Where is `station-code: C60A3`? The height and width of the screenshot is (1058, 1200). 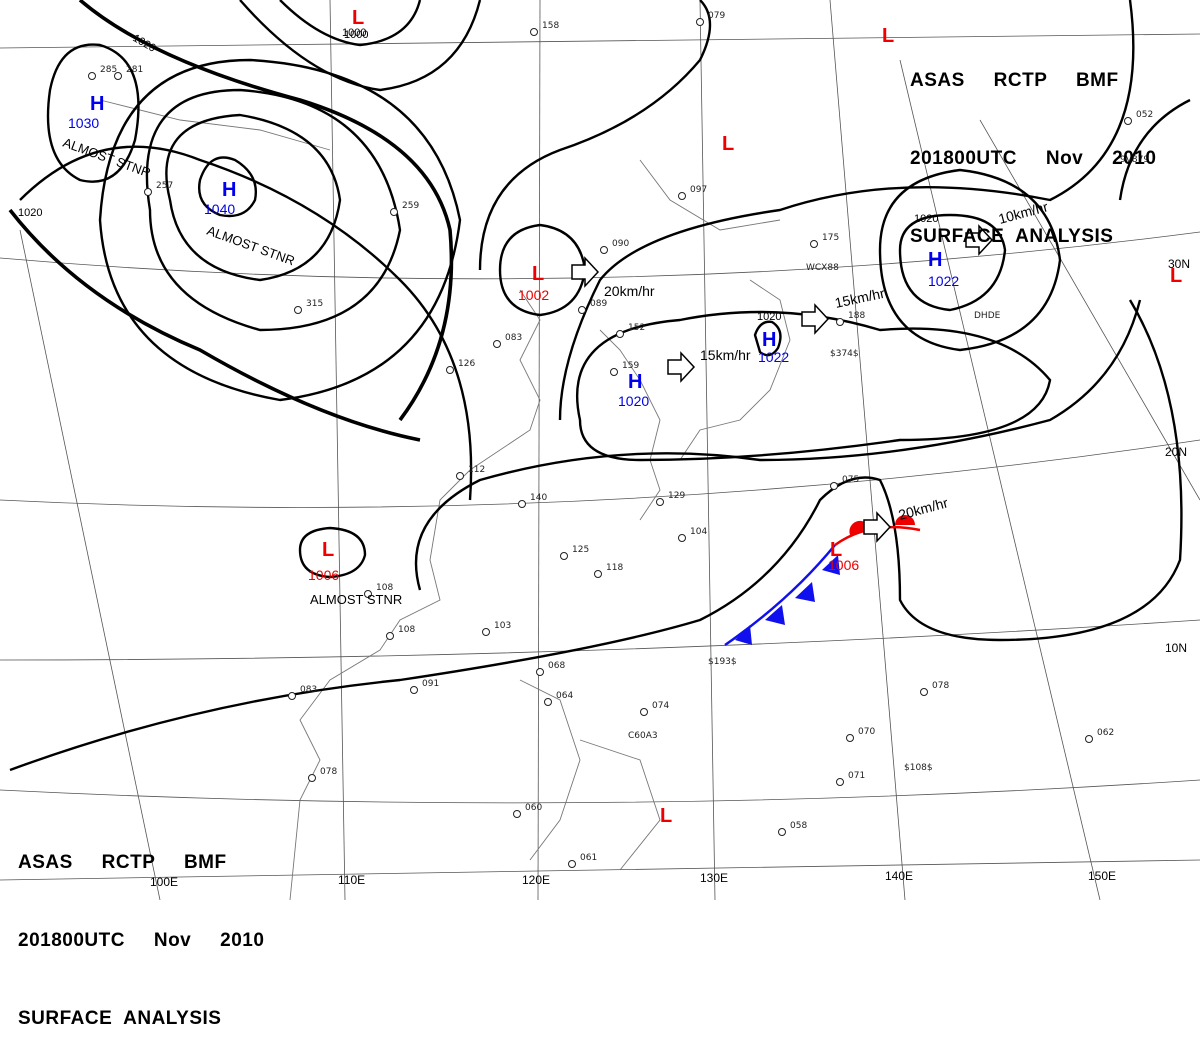
station-code: C60A3 is located at coordinates (643, 736).